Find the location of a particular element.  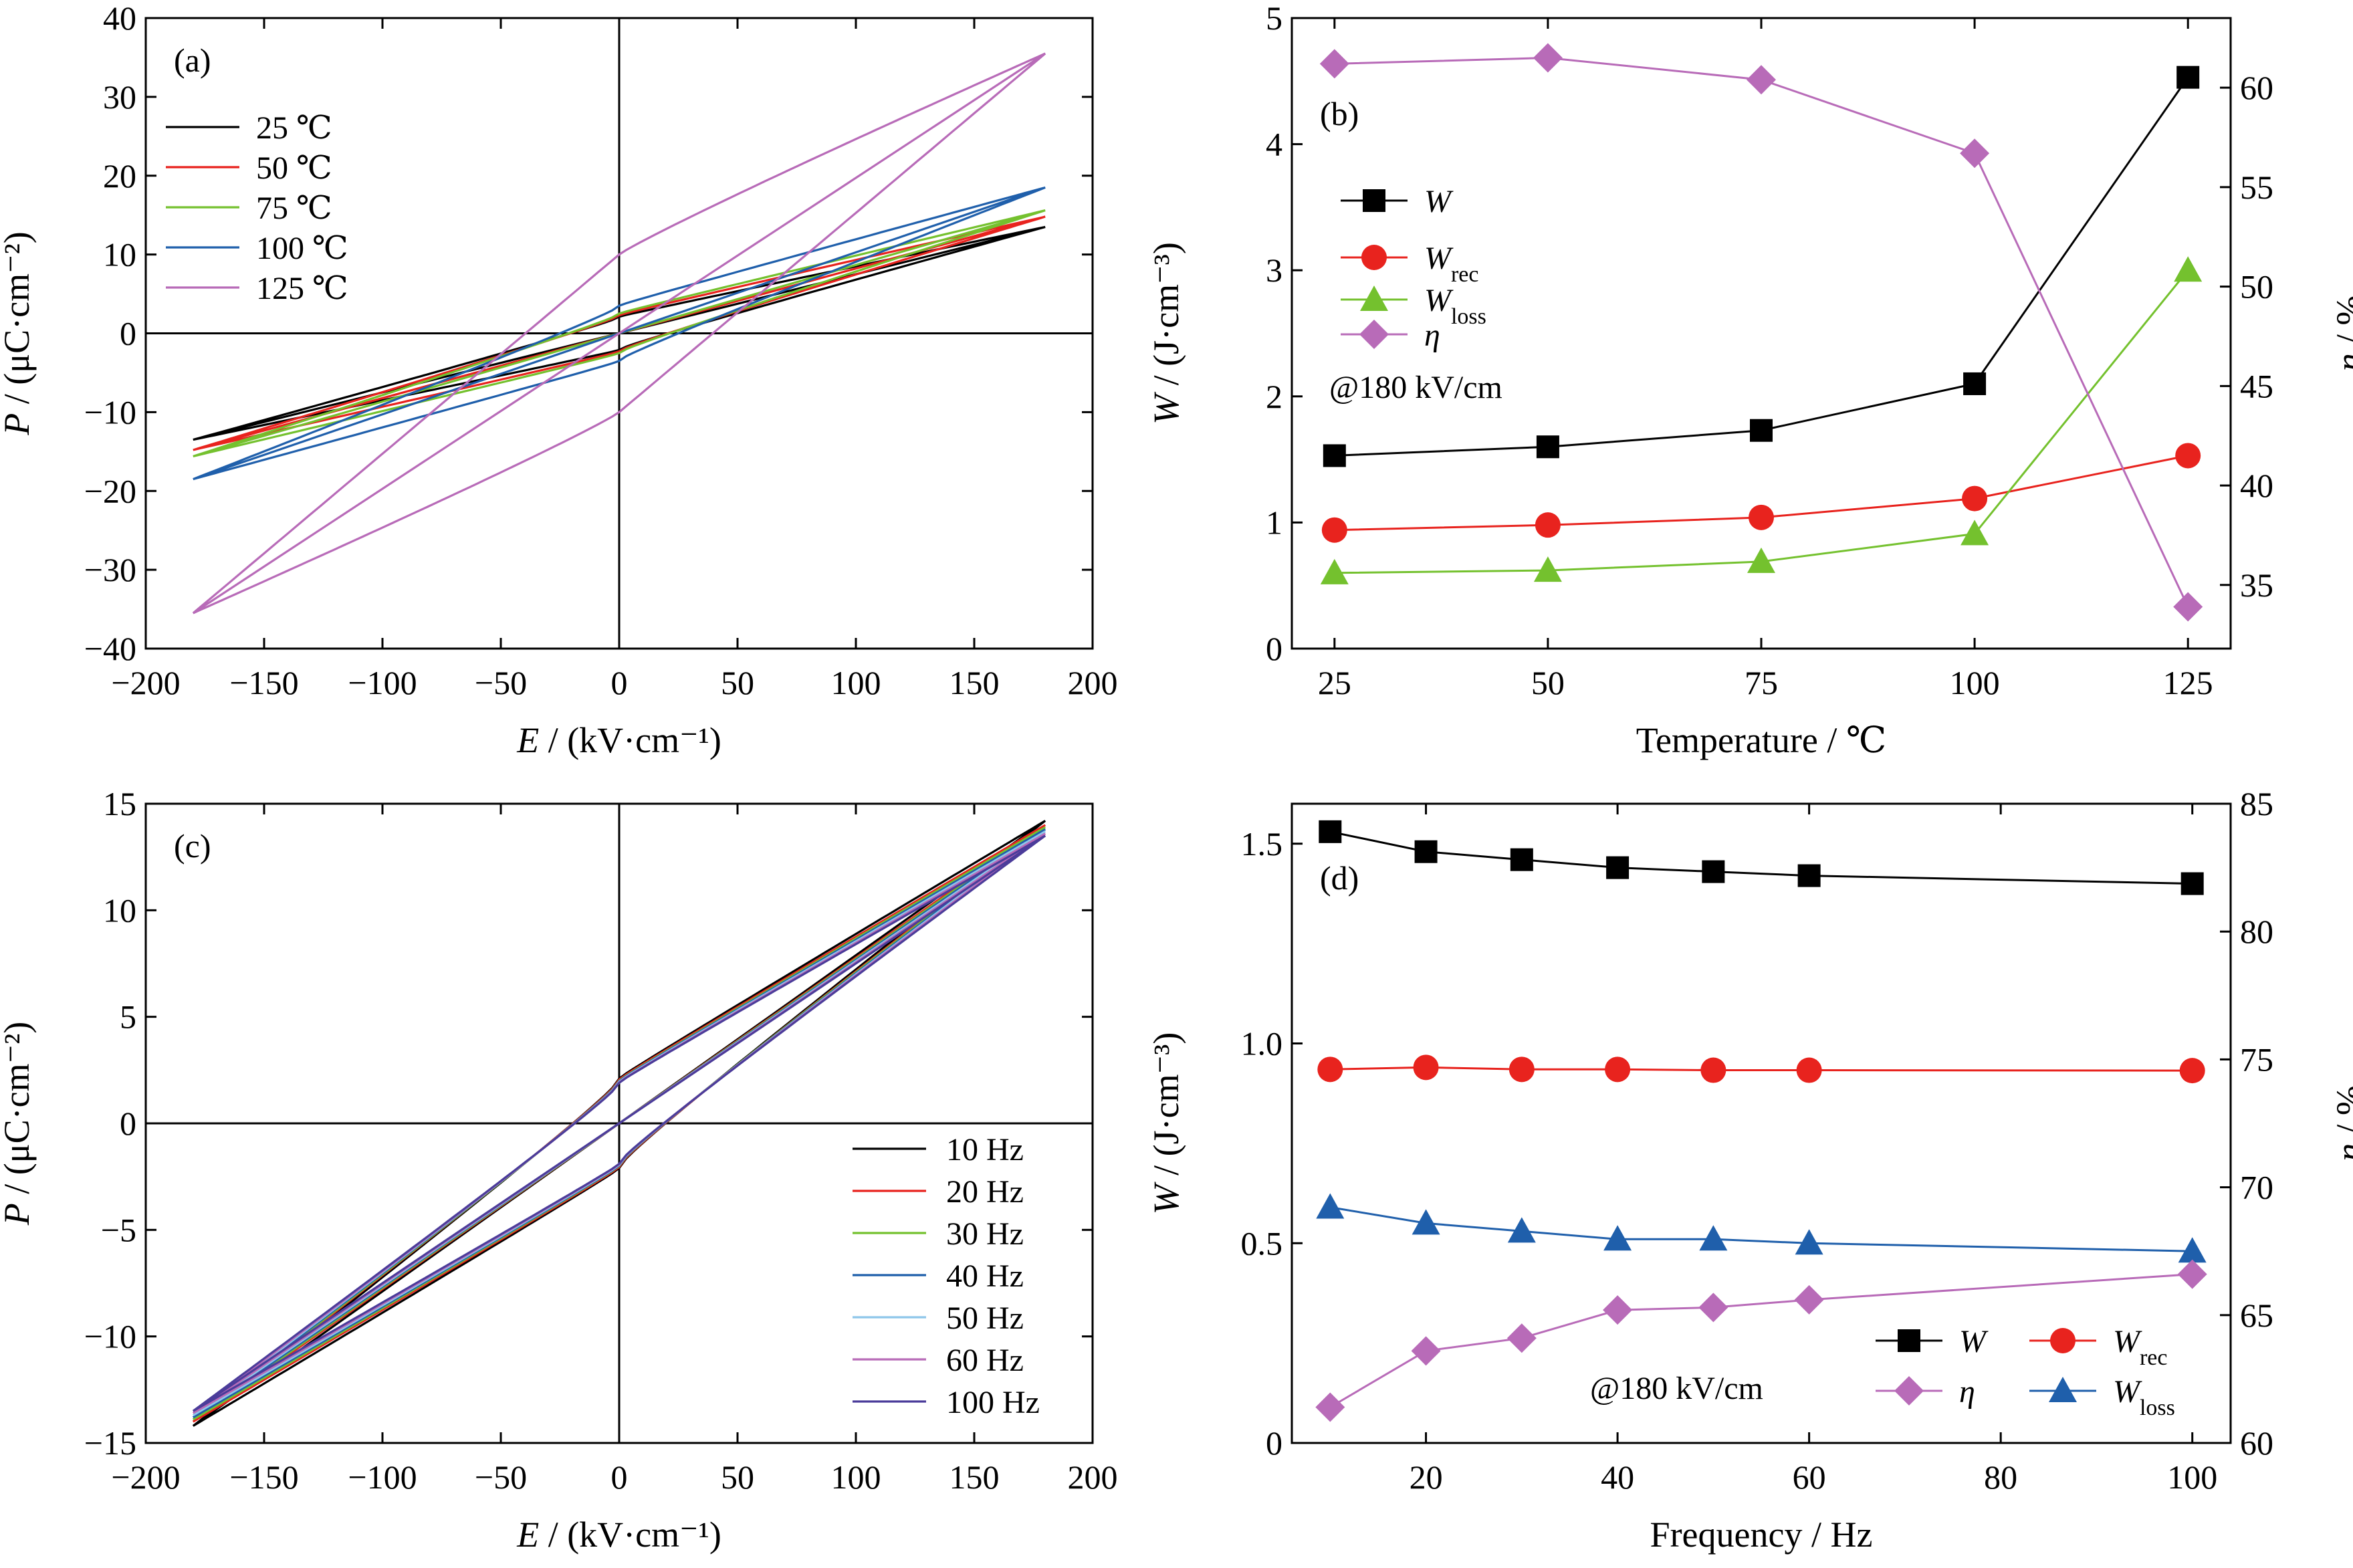

x-axis-symbol: E is located at coordinates (527, 740).